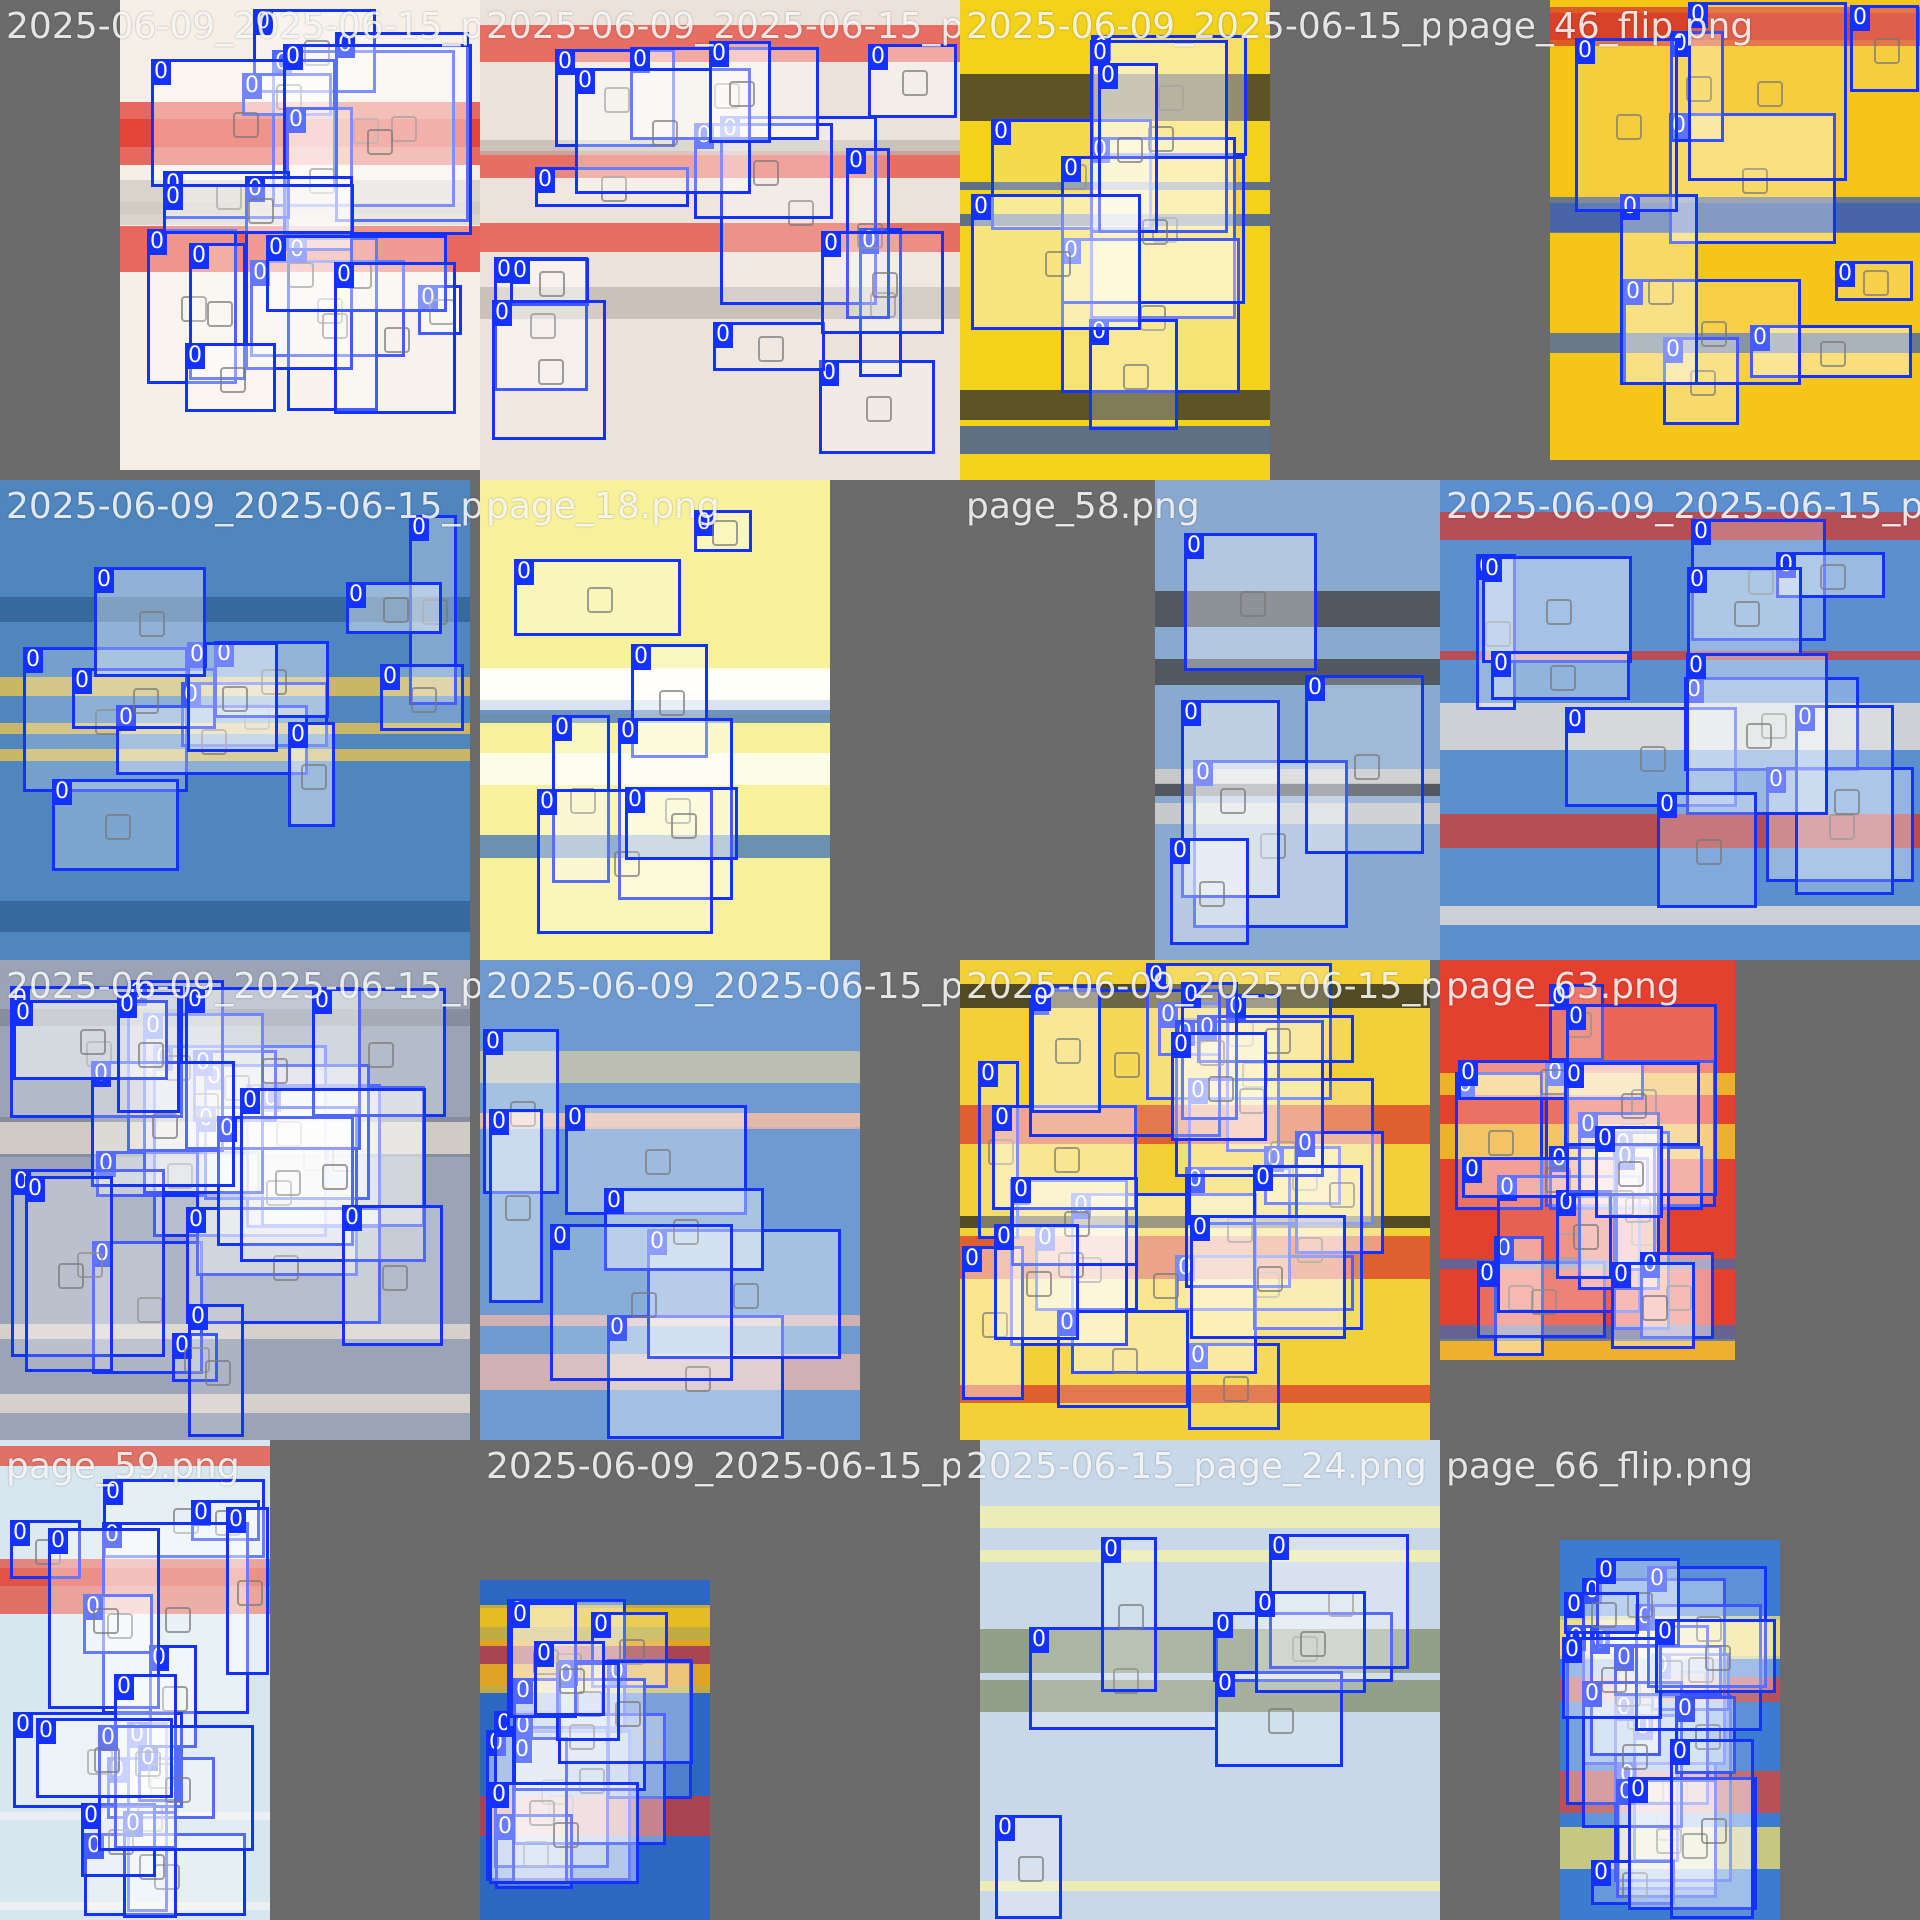 The image size is (1920, 1920). What do you see at coordinates (1680, 240) in the screenshot?
I see `mosaic-tile: 0 0 0 0 0 0 0 0 0 0 page_46_flip.png` at bounding box center [1680, 240].